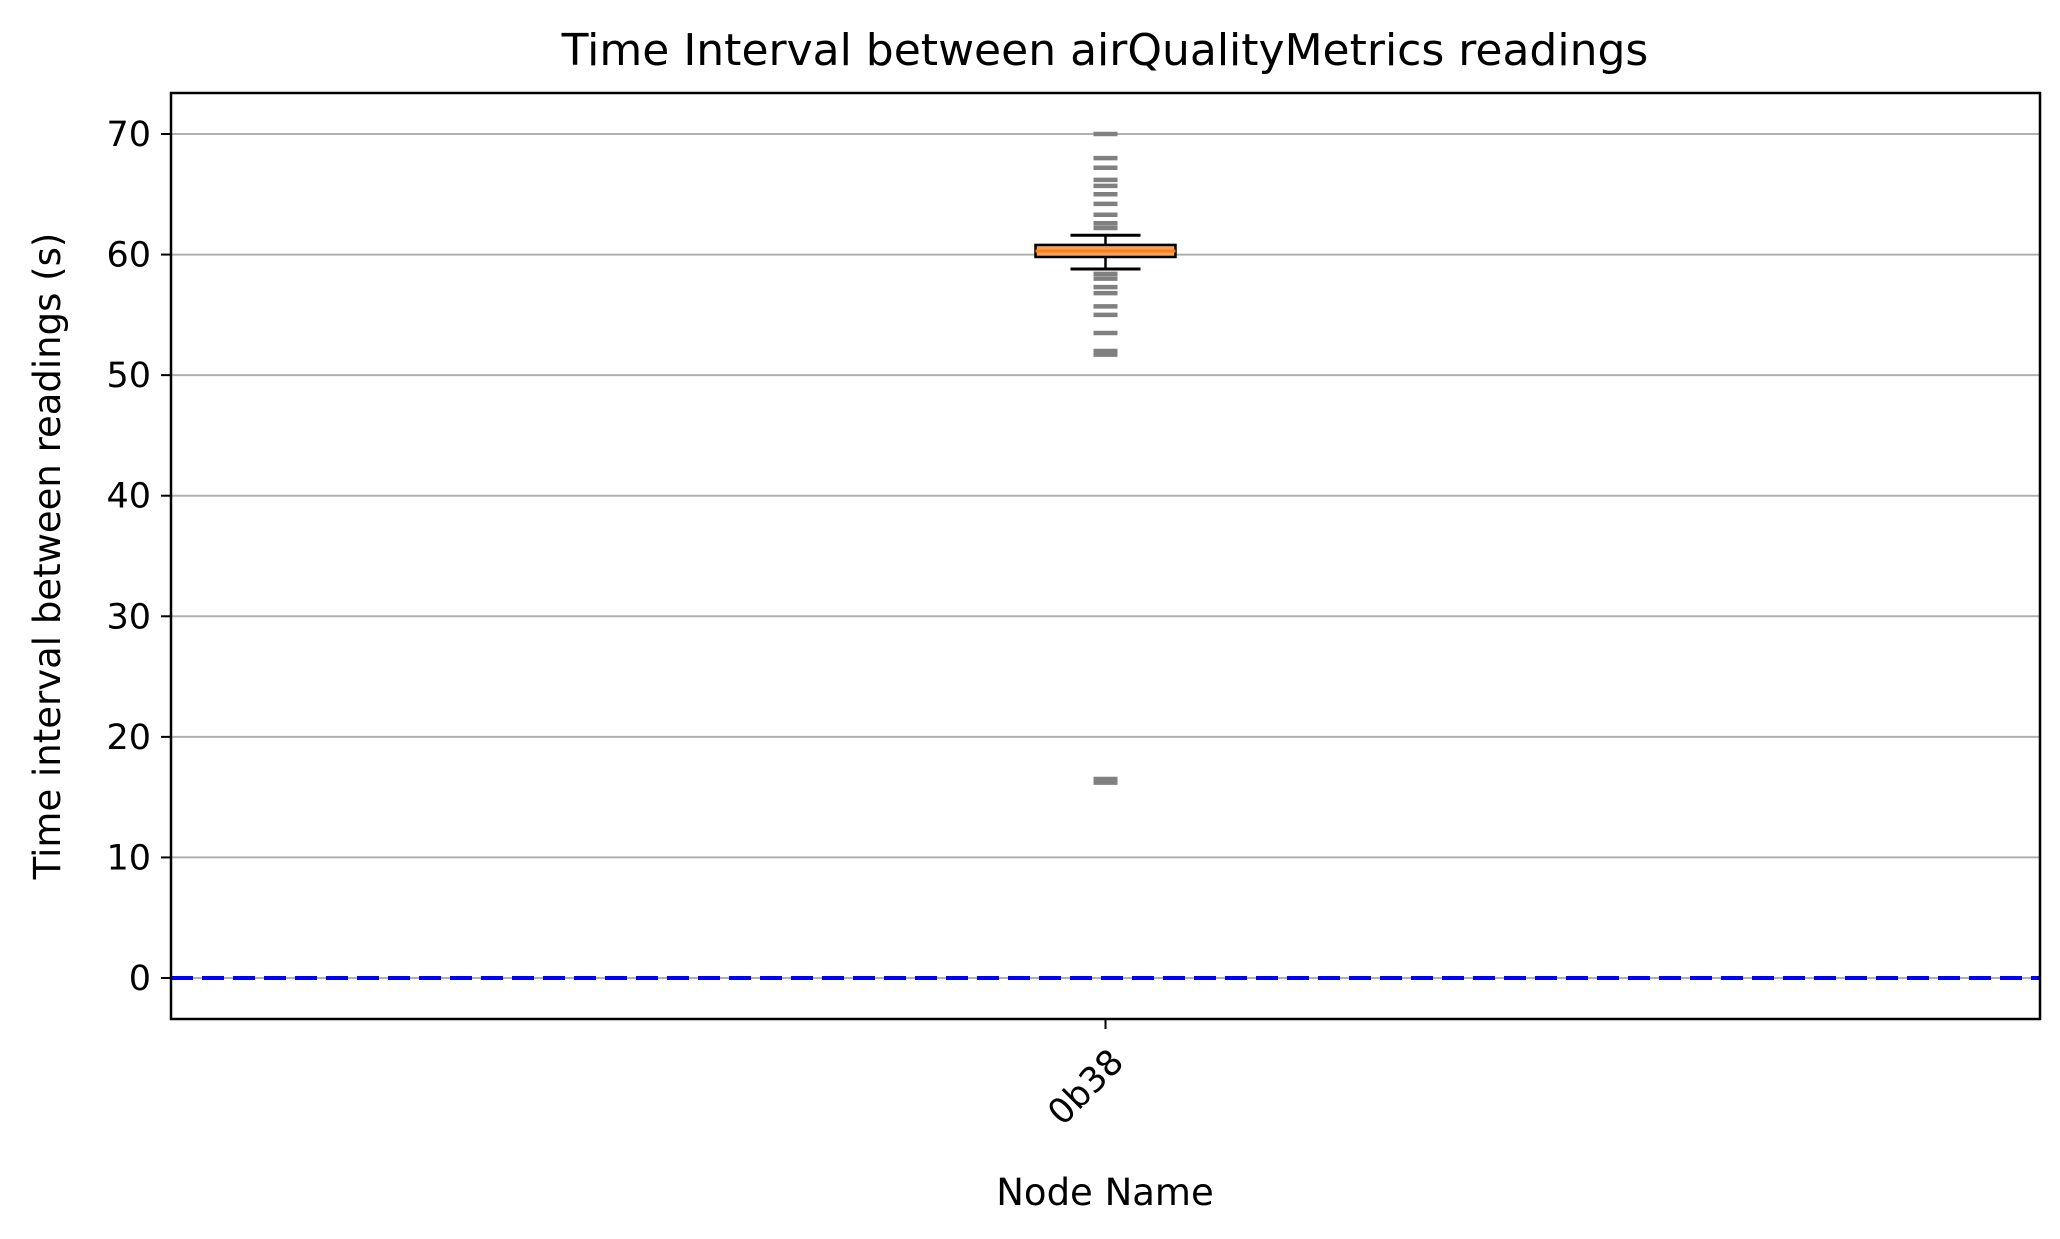 This screenshot has height=1239, width=2060. What do you see at coordinates (1105, 458) in the screenshot?
I see `box-group` at bounding box center [1105, 458].